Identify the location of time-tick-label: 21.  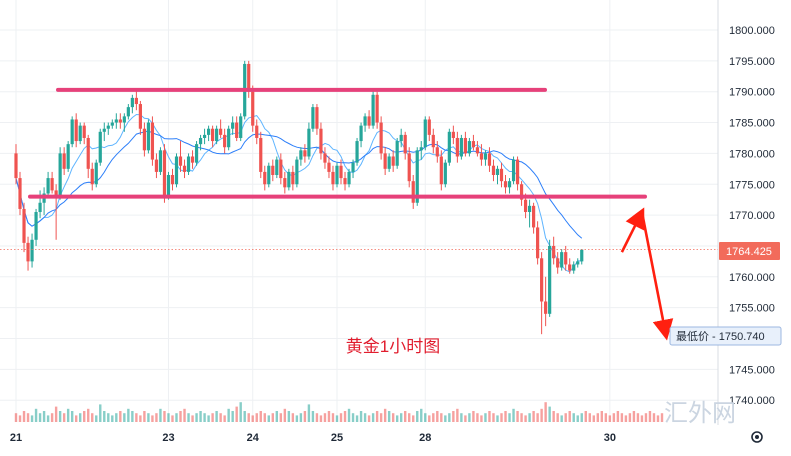
(16, 438).